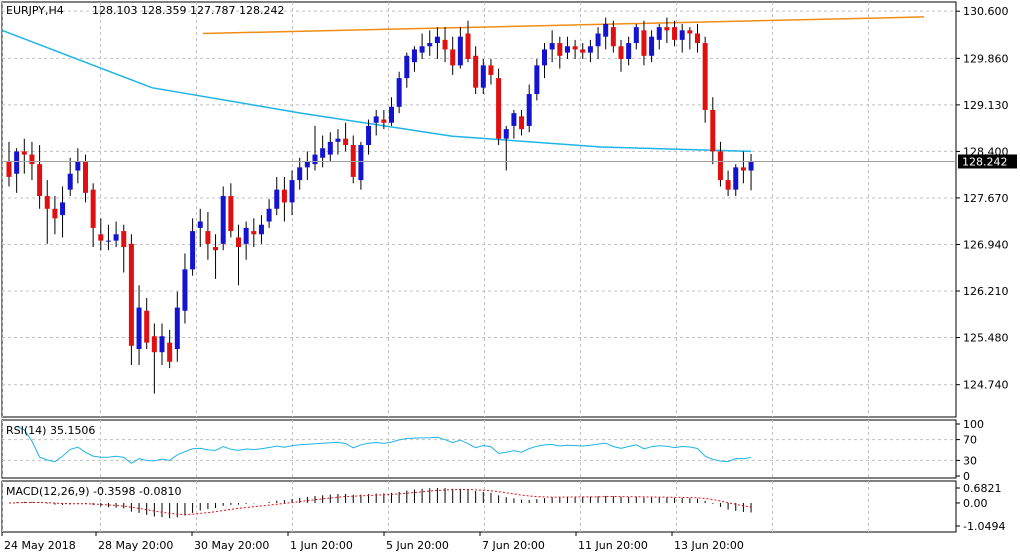 The image size is (1020, 560). I want to click on price-tick-label: 125.480, so click(986, 338).